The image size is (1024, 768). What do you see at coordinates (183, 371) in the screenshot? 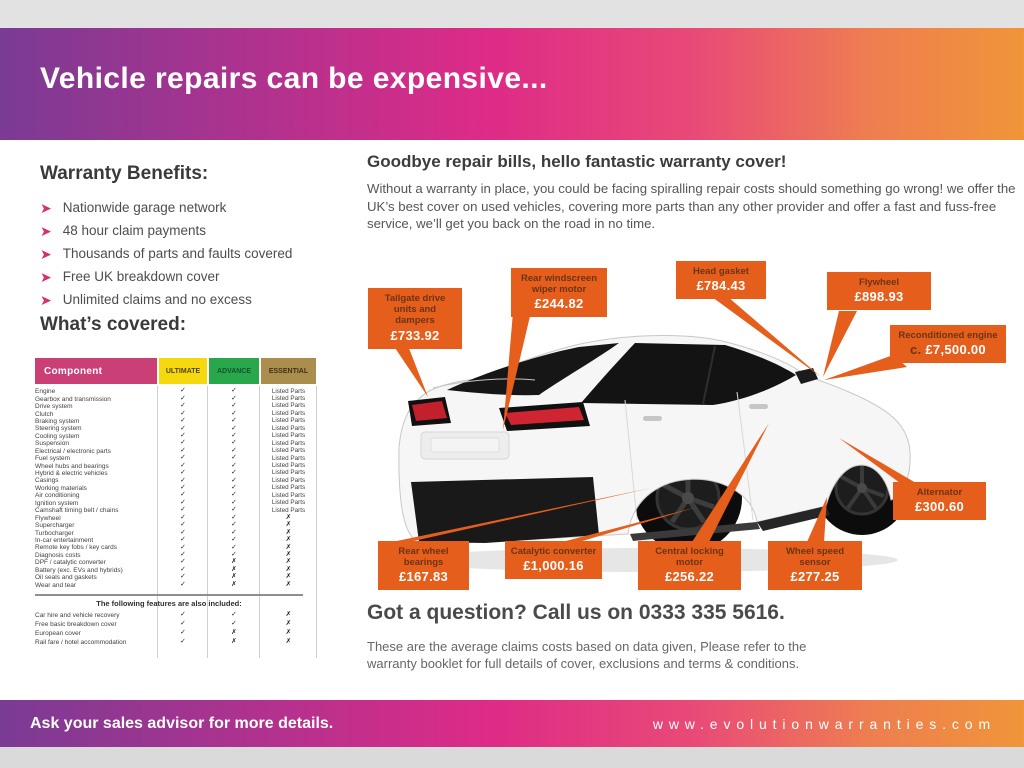
I see `column-header-ultimate: ULTIMATE` at bounding box center [183, 371].